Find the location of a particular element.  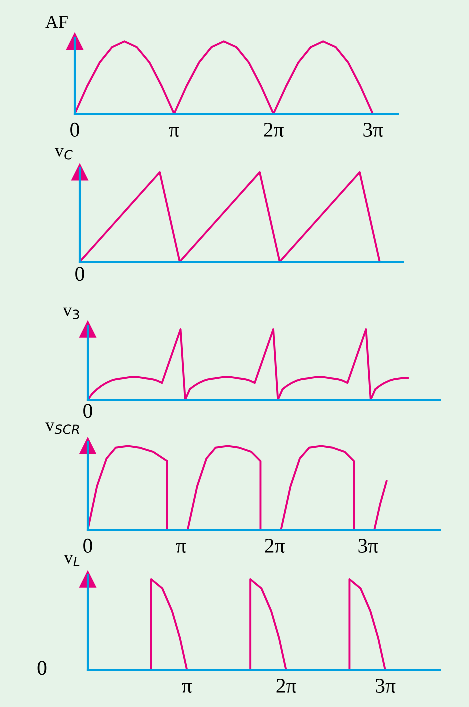

y-axis-title: v$_{SCR}$ is located at coordinates (63, 428).